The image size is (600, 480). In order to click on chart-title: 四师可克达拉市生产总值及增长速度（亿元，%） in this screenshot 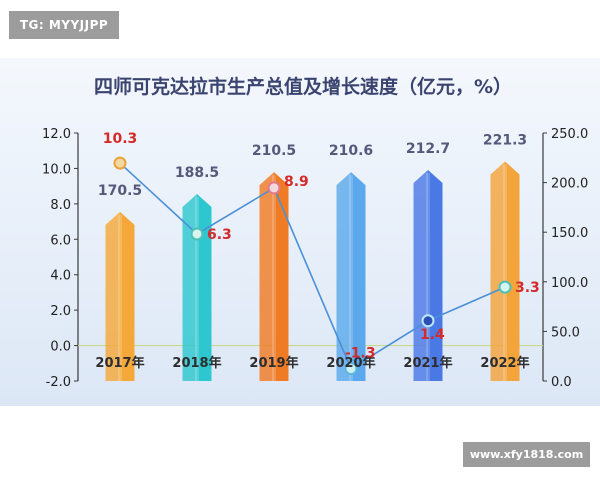, I will do `click(303, 86)`.